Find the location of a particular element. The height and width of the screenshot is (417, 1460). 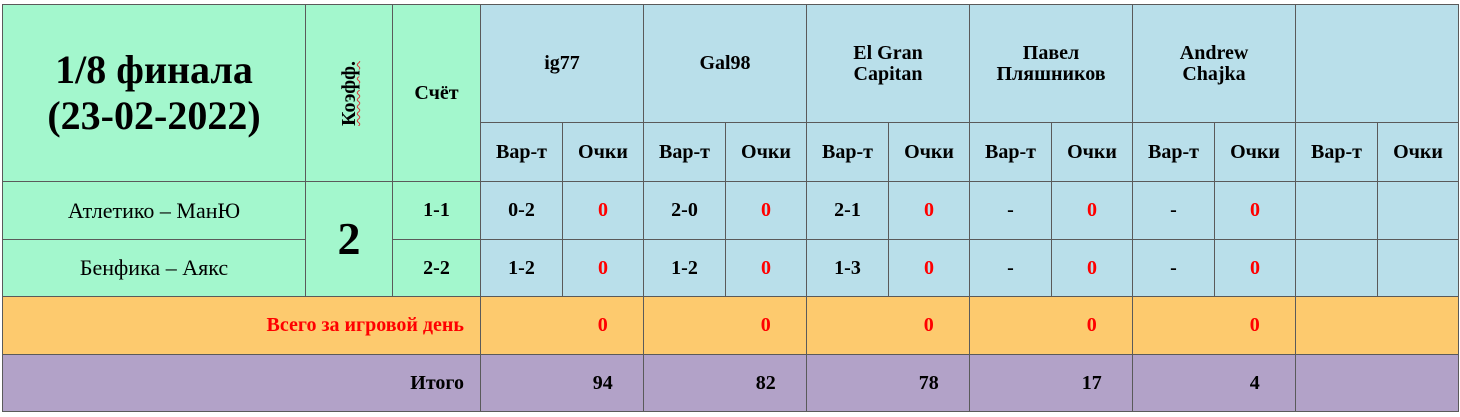

prediction: 2-0 is located at coordinates (684, 210).